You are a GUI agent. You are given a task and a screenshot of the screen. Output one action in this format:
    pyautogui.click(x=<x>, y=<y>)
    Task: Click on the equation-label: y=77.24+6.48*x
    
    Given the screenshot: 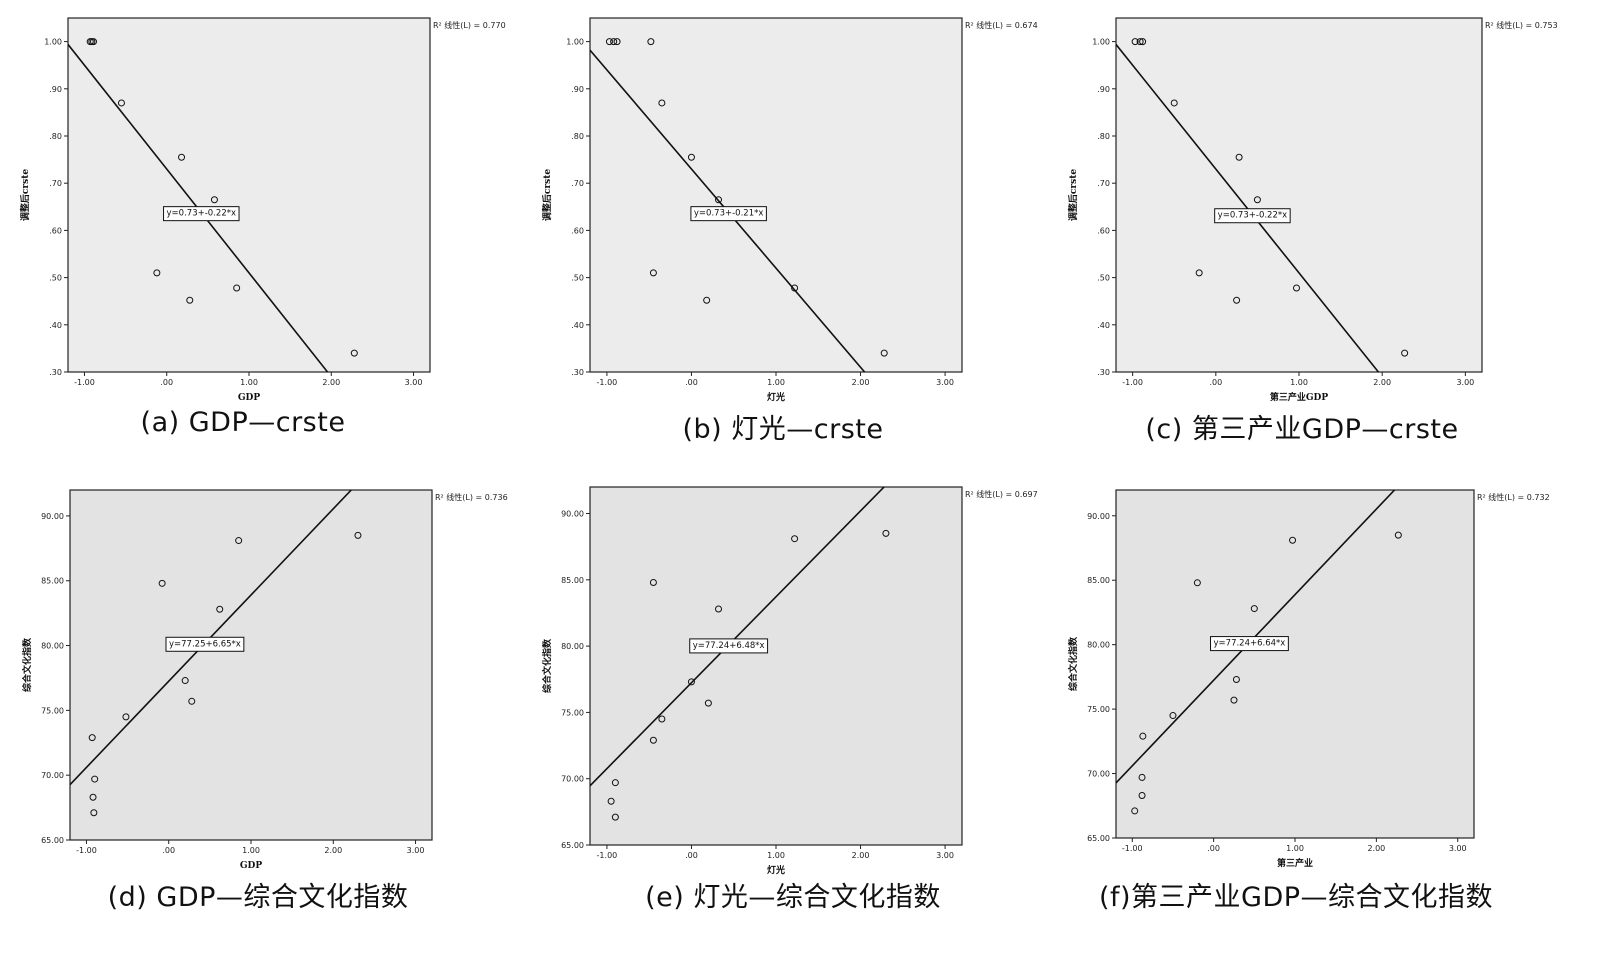 What is the action you would take?
    pyautogui.click(x=729, y=646)
    